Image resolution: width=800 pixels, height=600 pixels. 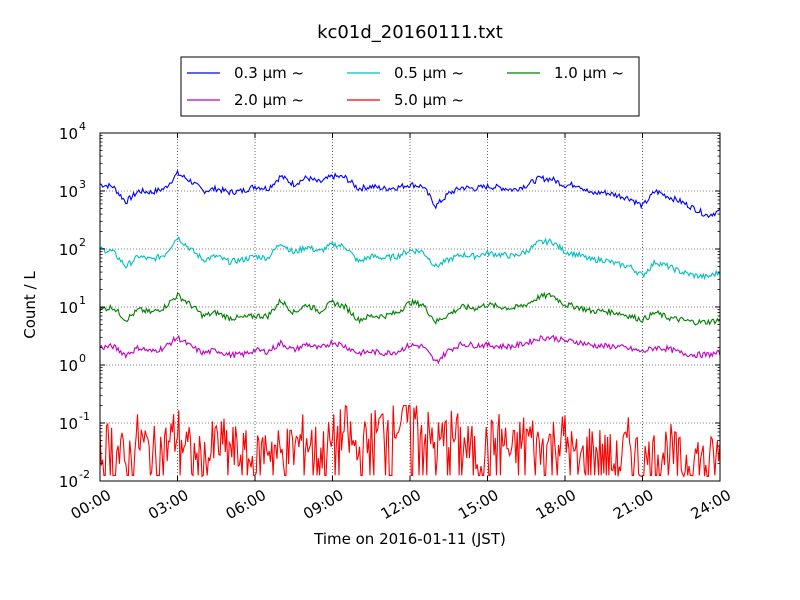 I want to click on y-tick-label: 10 2, so click(x=72, y=247).